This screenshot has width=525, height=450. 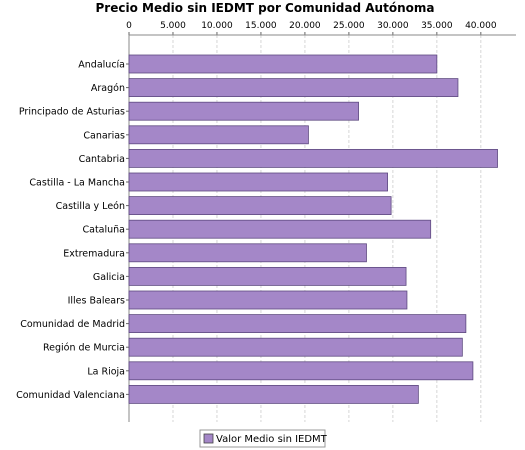 I want to click on legend-swatch, so click(x=208, y=438).